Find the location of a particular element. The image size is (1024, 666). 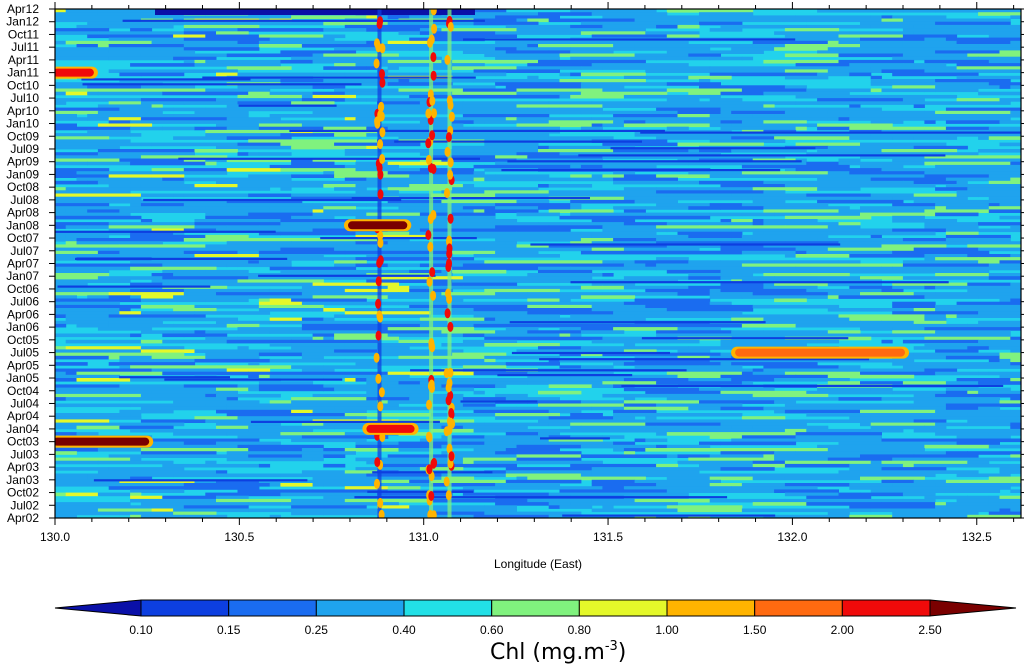

y-tick-label: Jan07 is located at coordinates (22, 276).